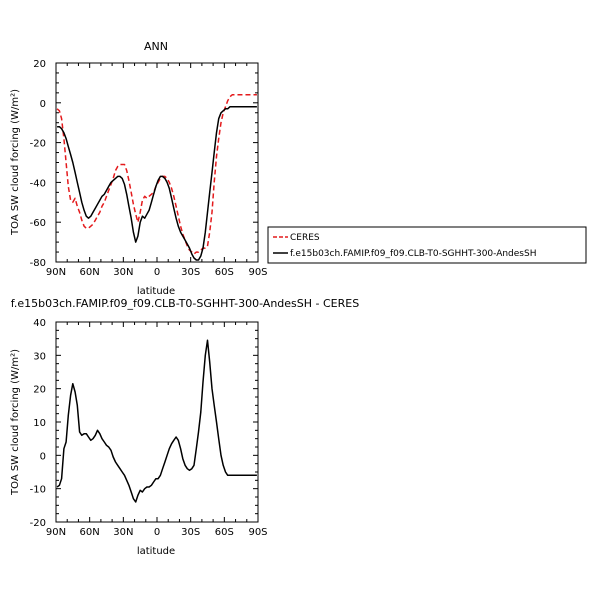 The height and width of the screenshot is (595, 593). I want to click on top-series-line-ceres, so click(156, 174).